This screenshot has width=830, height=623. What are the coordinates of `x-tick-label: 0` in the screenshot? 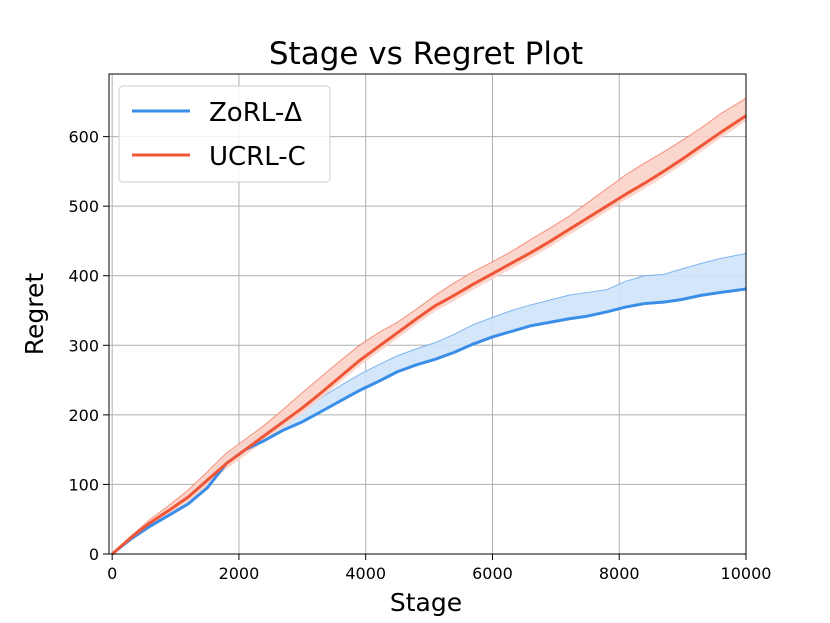 It's located at (112, 573).